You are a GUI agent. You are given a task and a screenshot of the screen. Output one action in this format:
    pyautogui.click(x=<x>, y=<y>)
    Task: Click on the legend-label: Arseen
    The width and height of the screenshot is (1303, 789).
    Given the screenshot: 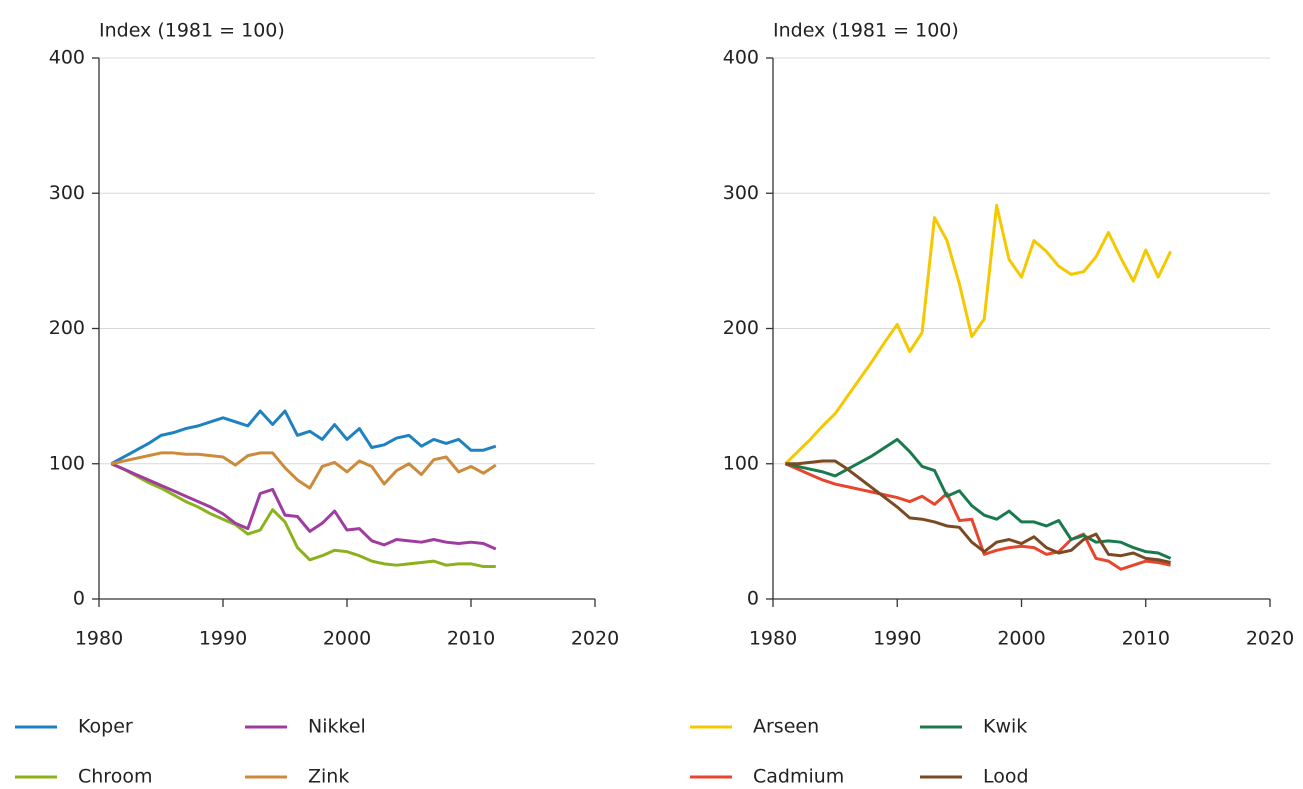 What is the action you would take?
    pyautogui.click(x=786, y=727)
    